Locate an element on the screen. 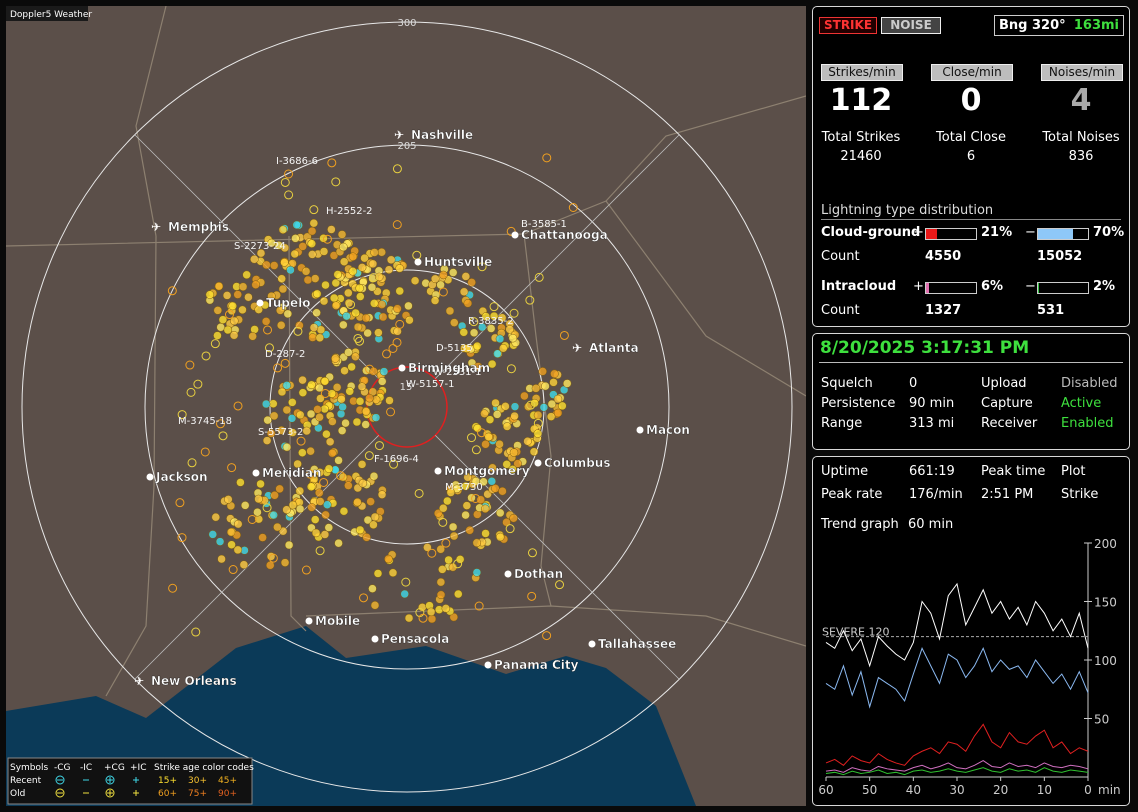 The image size is (1138, 812). stat: 176/min is located at coordinates (936, 494).